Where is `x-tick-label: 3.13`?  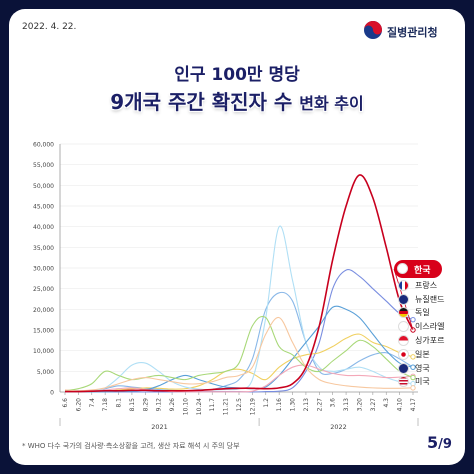 x-tick-label: 3.13 is located at coordinates (346, 405).